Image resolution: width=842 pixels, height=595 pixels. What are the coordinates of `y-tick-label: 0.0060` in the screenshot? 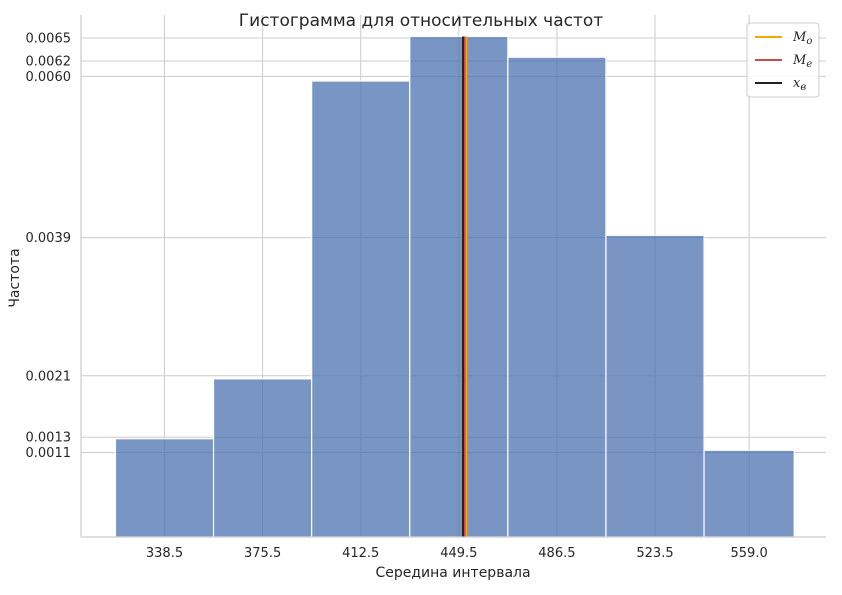 It's located at (49, 77).